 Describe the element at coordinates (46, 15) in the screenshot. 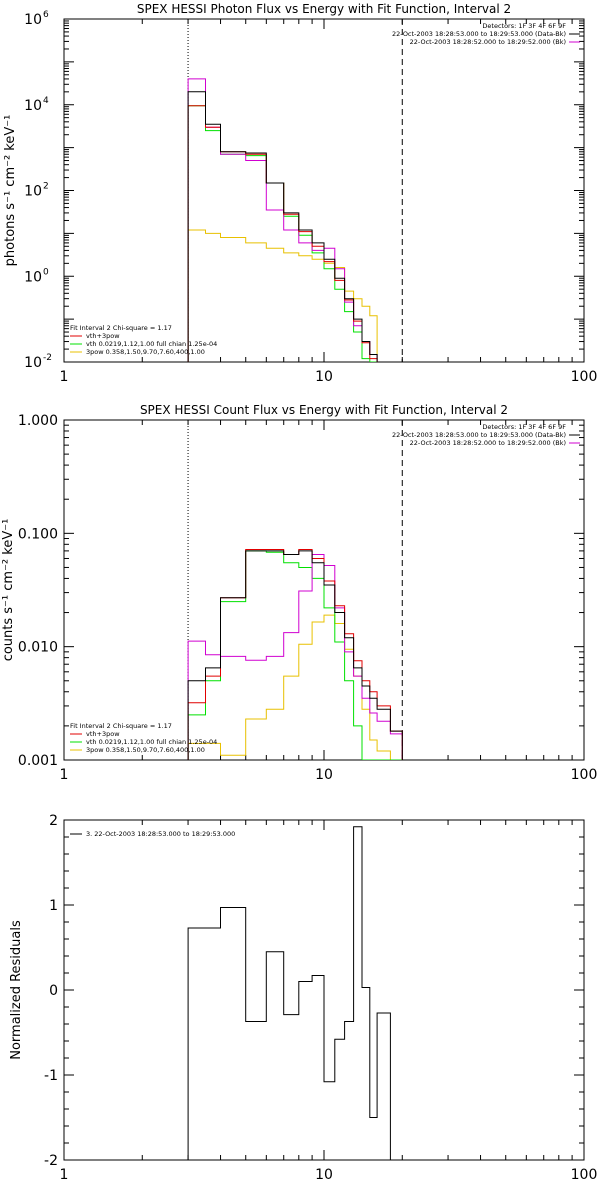

I see `y-tick-exponent: 6` at that location.